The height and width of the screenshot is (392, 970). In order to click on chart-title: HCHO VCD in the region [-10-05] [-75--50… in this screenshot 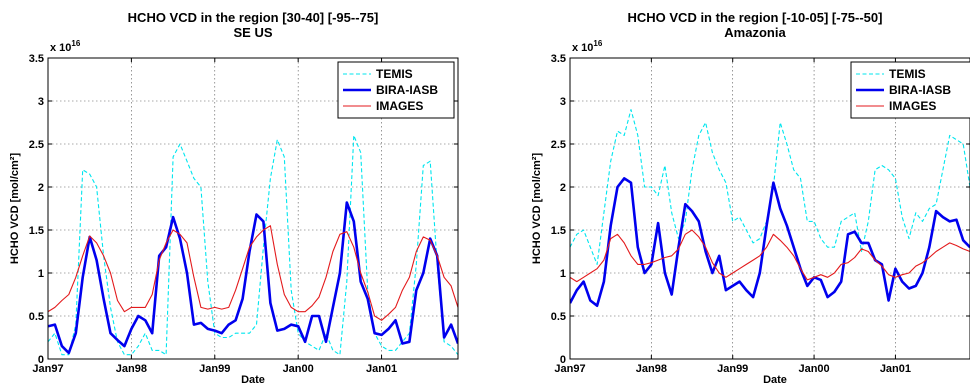, I will do `click(755, 17)`.